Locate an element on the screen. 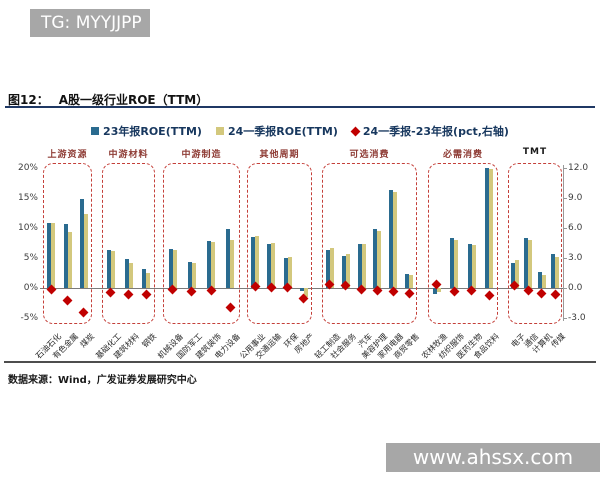 This screenshot has height=480, width=600. legend-label-23fy: 23年报ROE(TTM) is located at coordinates (152, 131).